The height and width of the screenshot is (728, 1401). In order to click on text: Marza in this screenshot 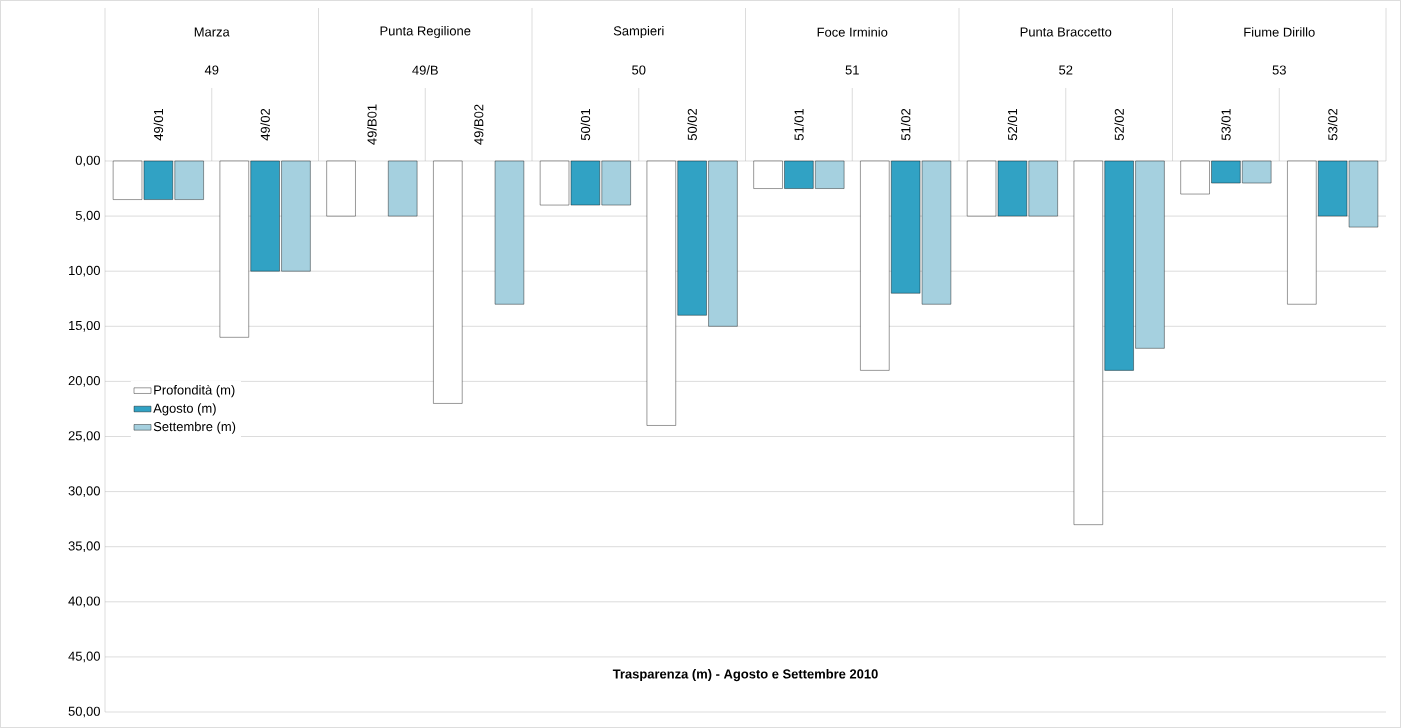, I will do `click(212, 32)`.